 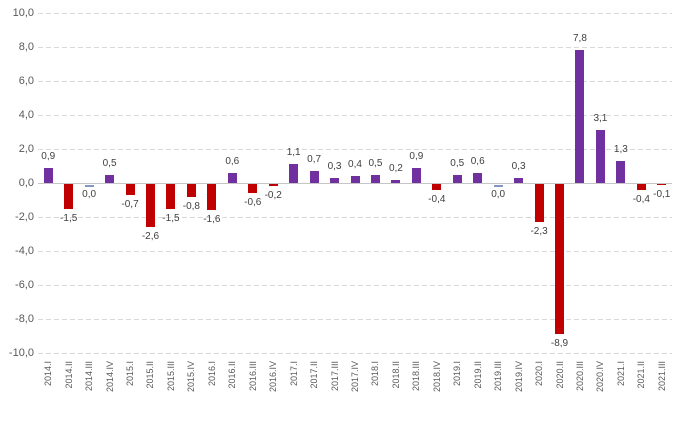 I want to click on bar-value-label: 1,1, so click(x=293, y=153).